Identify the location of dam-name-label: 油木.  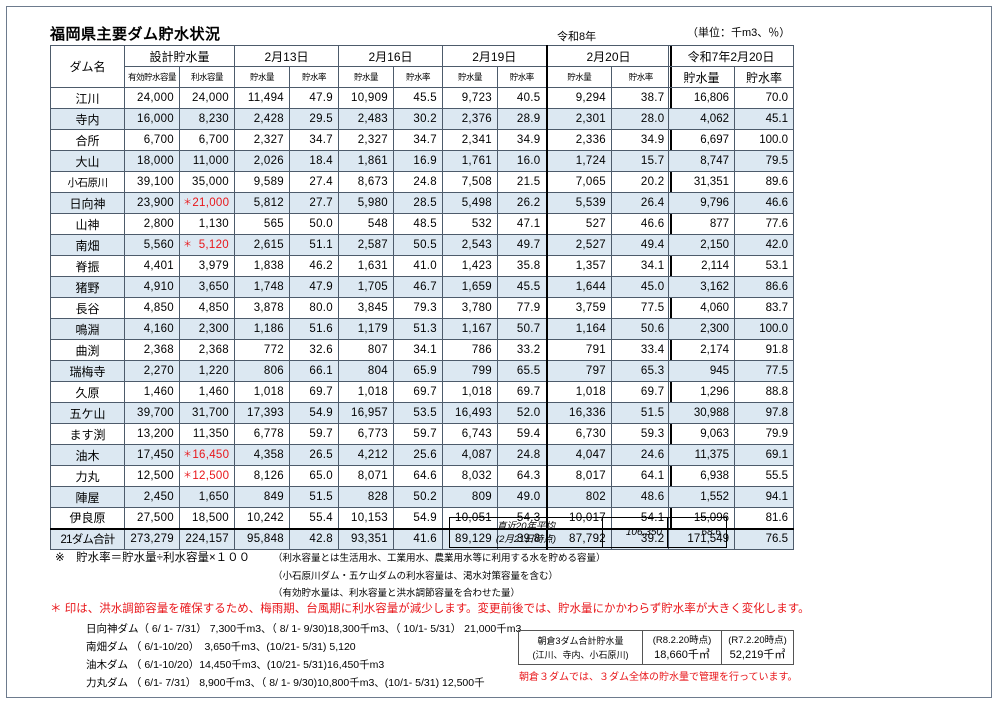
(87, 455).